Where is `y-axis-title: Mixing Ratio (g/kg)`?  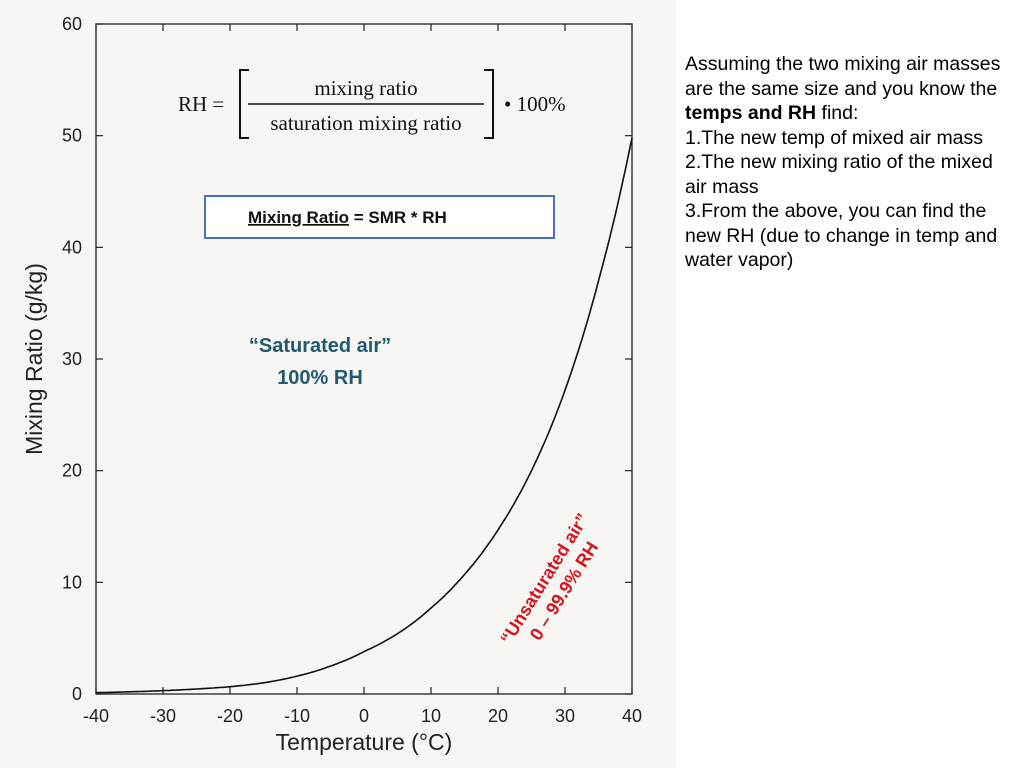
y-axis-title: Mixing Ratio (g/kg) is located at coordinates (34, 359).